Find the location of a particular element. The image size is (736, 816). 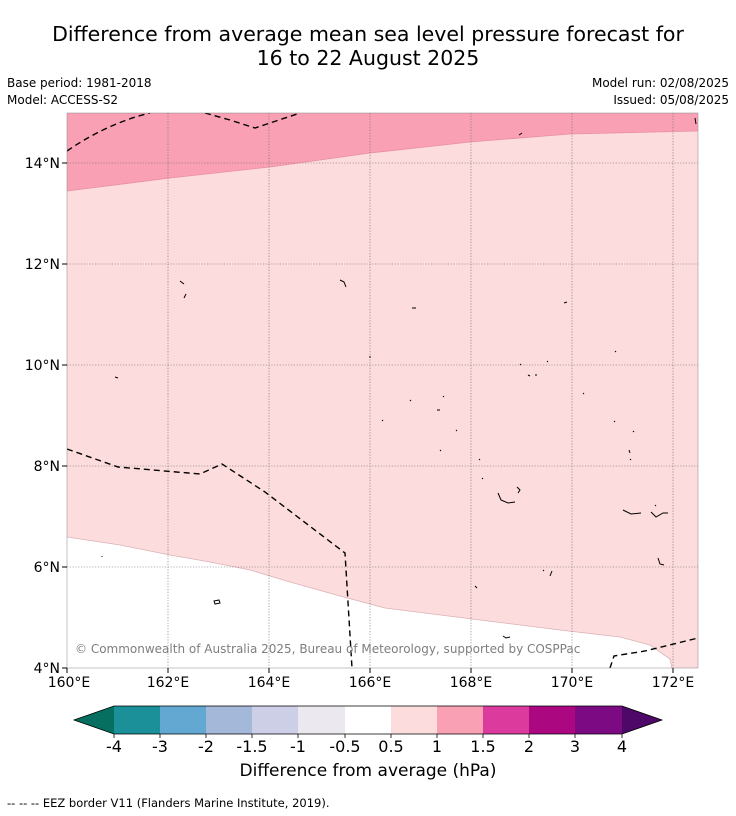

meta-left: Base period: 1981-2018 Model: ACCESS-S2 is located at coordinates (79, 92).